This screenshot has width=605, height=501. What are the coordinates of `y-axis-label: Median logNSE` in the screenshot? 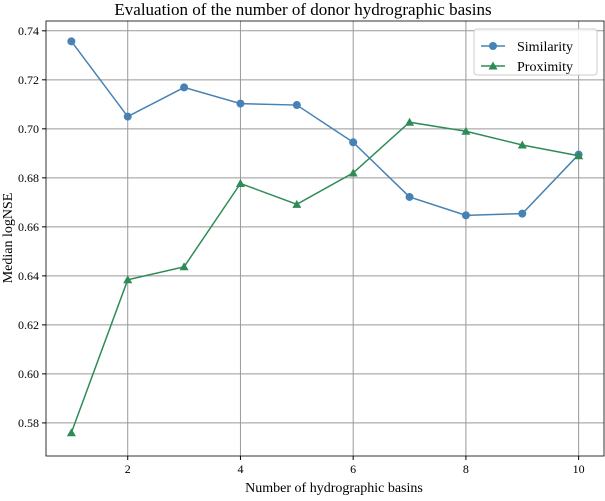 It's located at (8, 238).